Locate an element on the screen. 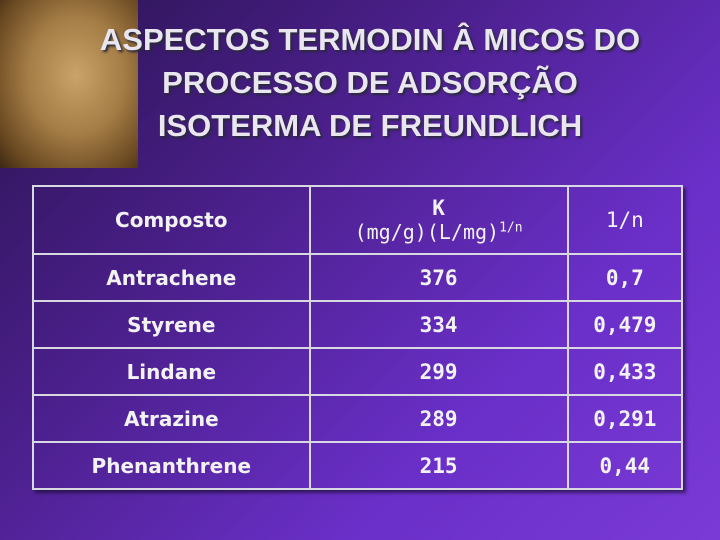 The width and height of the screenshot is (720, 540). table-row: Atrazine 289 0,291 is located at coordinates (358, 418).